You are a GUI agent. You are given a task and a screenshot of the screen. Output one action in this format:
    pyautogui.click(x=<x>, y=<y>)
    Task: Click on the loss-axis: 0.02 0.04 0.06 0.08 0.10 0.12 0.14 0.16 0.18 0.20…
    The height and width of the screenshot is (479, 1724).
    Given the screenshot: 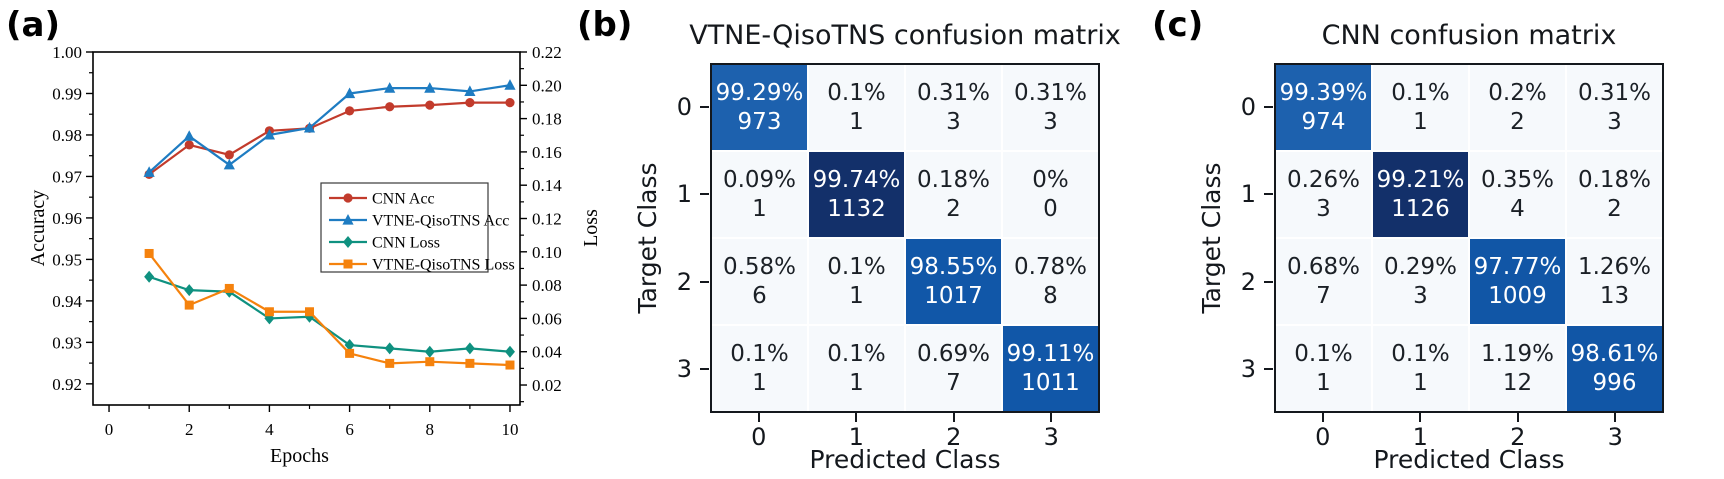 What is the action you would take?
    pyautogui.click(x=561, y=223)
    